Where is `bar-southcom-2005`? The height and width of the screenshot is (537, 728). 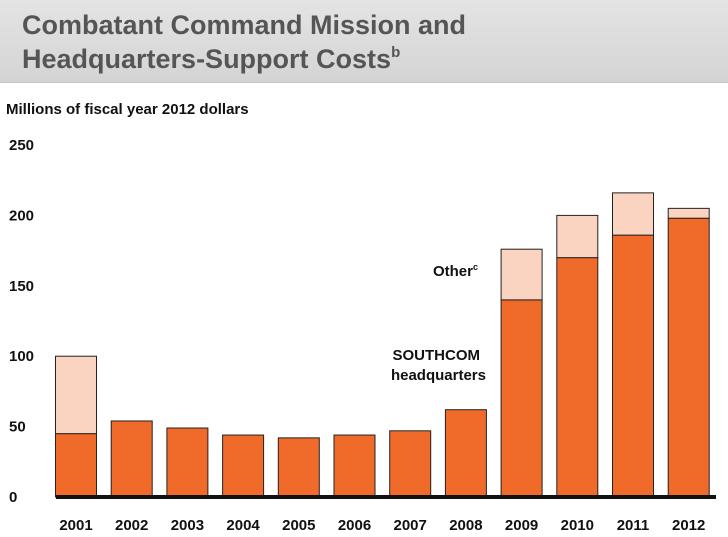
bar-southcom-2005 is located at coordinates (298, 467).